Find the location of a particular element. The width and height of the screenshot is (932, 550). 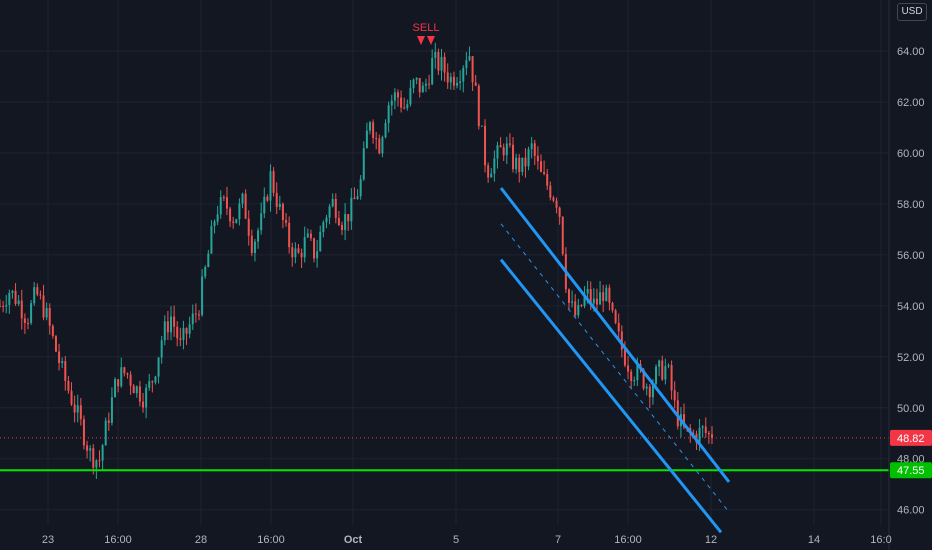

y-tick-label: 58.00 is located at coordinates (911, 205).